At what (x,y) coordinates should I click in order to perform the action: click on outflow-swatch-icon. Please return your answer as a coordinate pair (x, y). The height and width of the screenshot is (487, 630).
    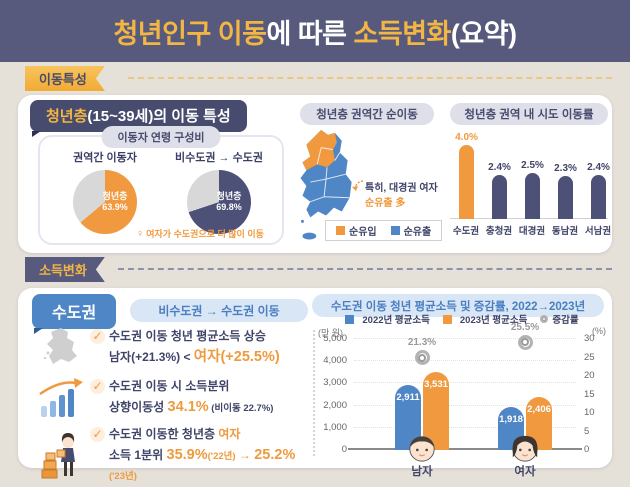
    Looking at the image, I should click on (395, 230).